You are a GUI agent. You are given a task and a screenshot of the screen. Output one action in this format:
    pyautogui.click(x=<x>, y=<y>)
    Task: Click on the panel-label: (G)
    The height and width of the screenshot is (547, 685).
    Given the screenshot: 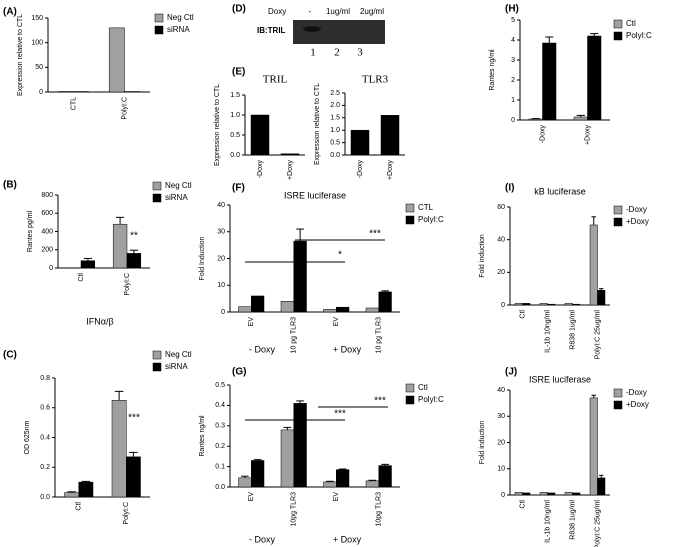 What is the action you would take?
    pyautogui.click(x=239, y=372)
    